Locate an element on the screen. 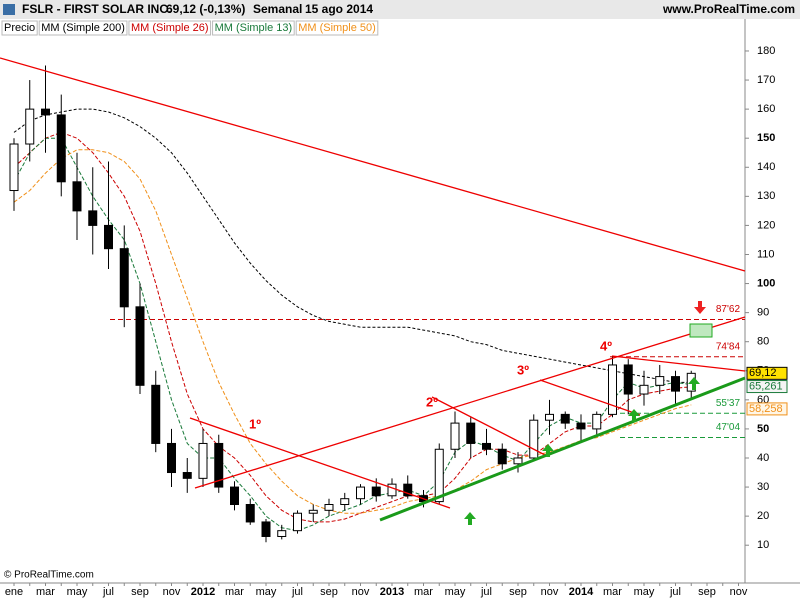  y-tick-label: 10 is located at coordinates (763, 545).